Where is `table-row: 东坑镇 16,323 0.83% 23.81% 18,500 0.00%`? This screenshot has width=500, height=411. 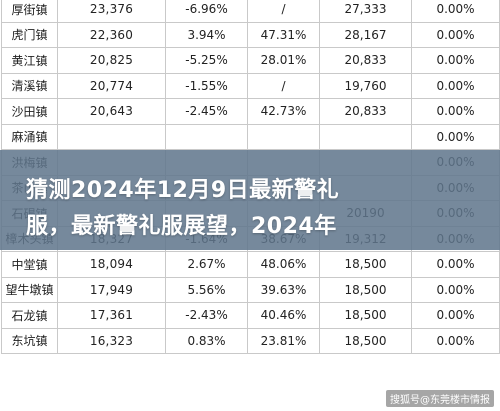 table-row: 东坑镇 16,323 0.83% 23.81% 18,500 0.00% is located at coordinates (250, 340).